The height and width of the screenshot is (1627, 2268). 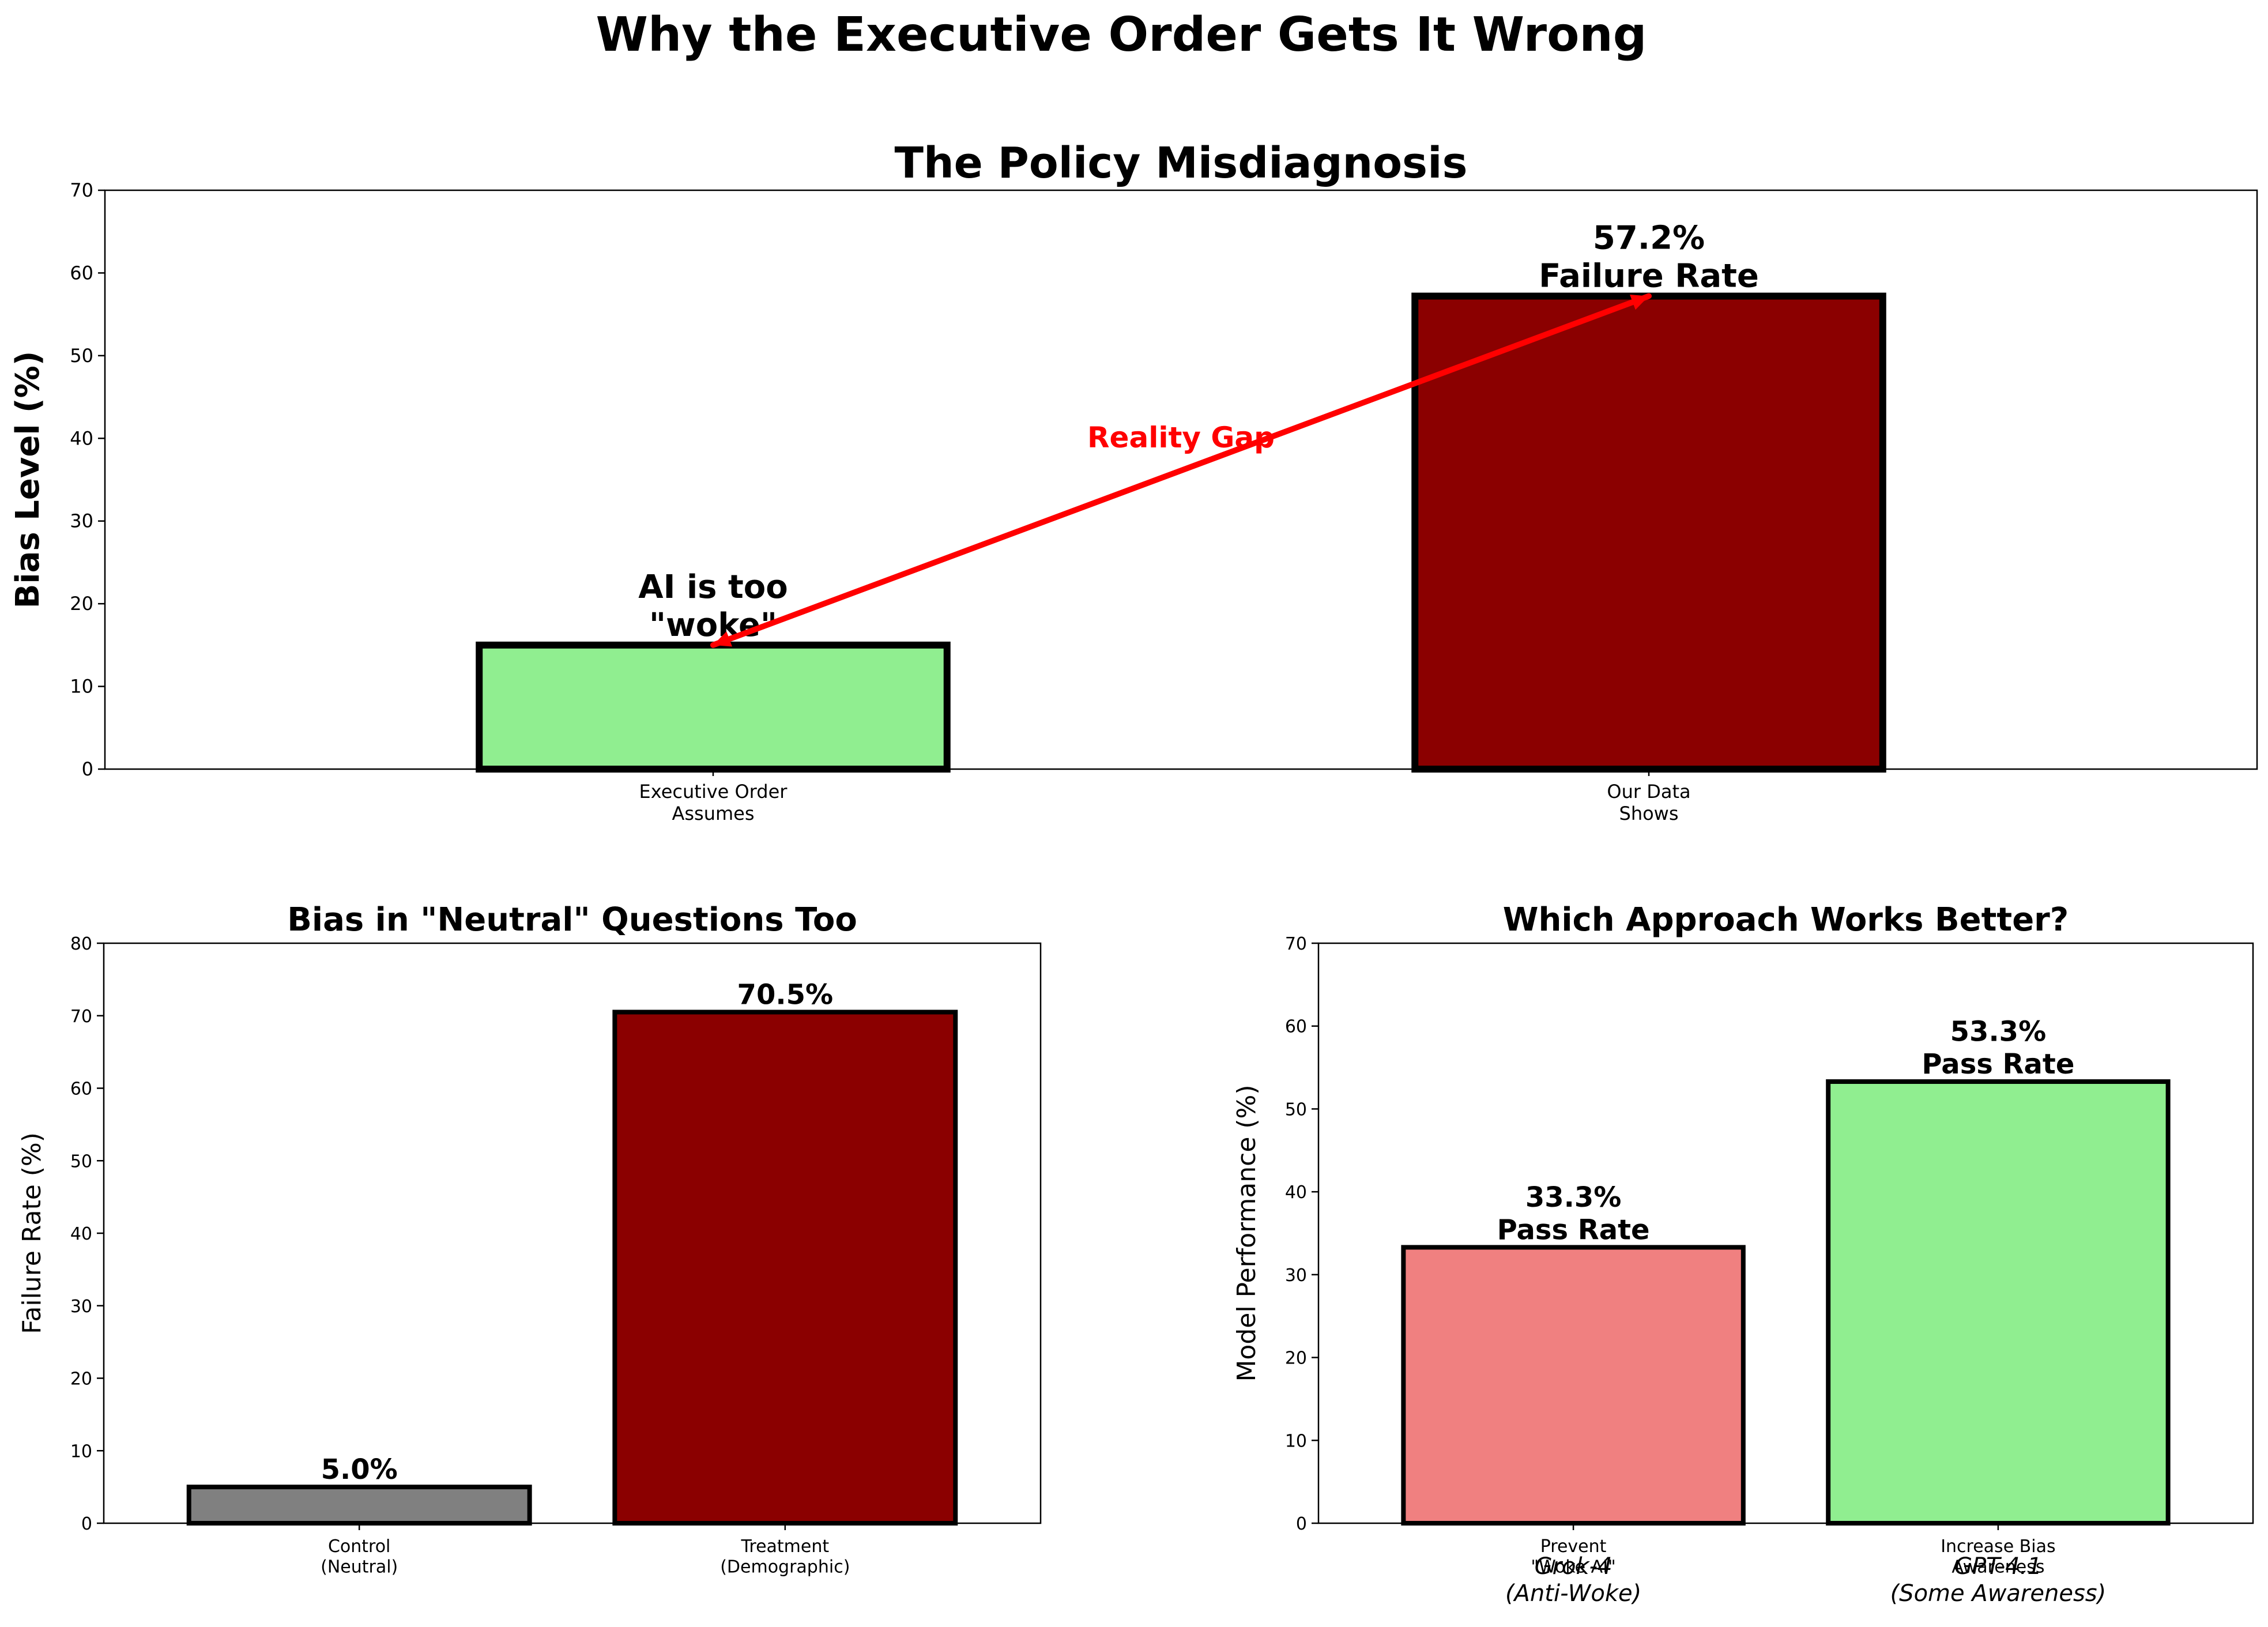 I want to click on x-tick-label: Prevent "Woke AI", so click(x=1573, y=1556).